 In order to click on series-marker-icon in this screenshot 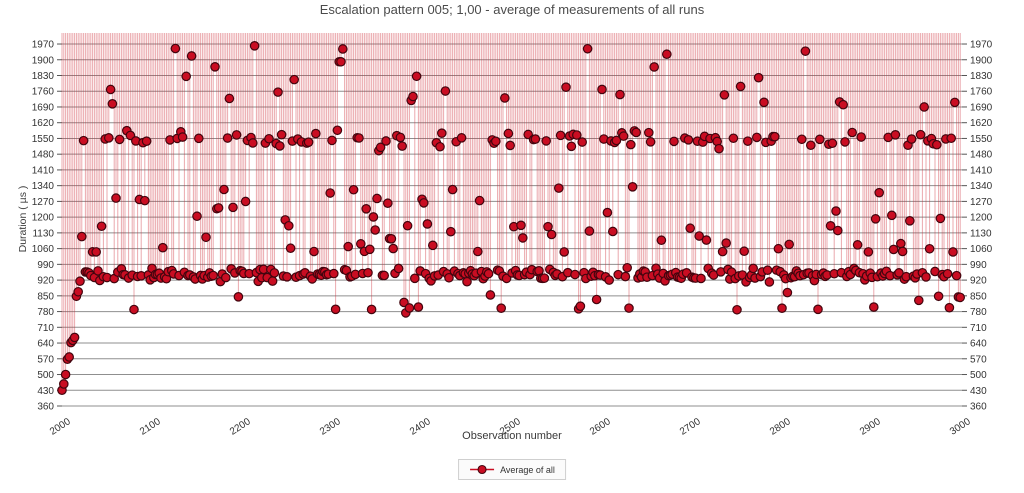, I will do `click(482, 469)`.